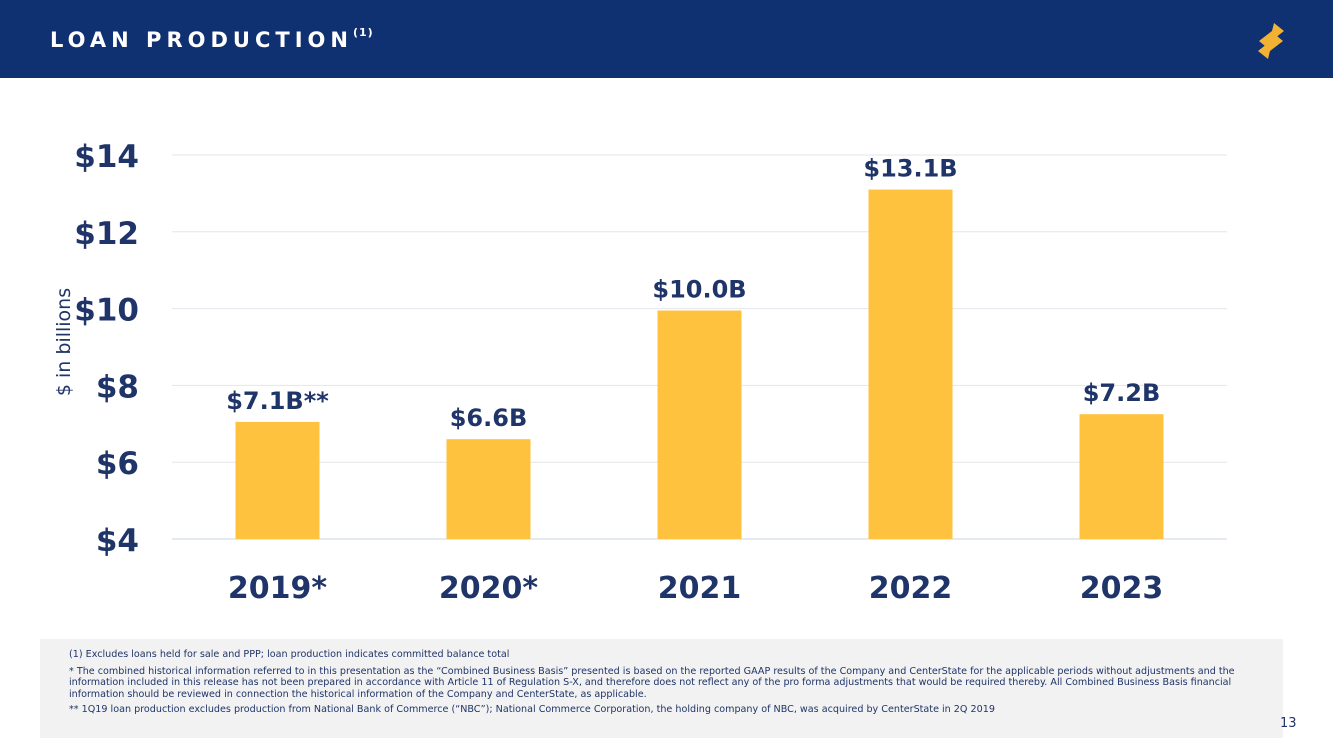 The height and width of the screenshot is (749, 1333). I want to click on data-label: $7.1B**, so click(277, 401).